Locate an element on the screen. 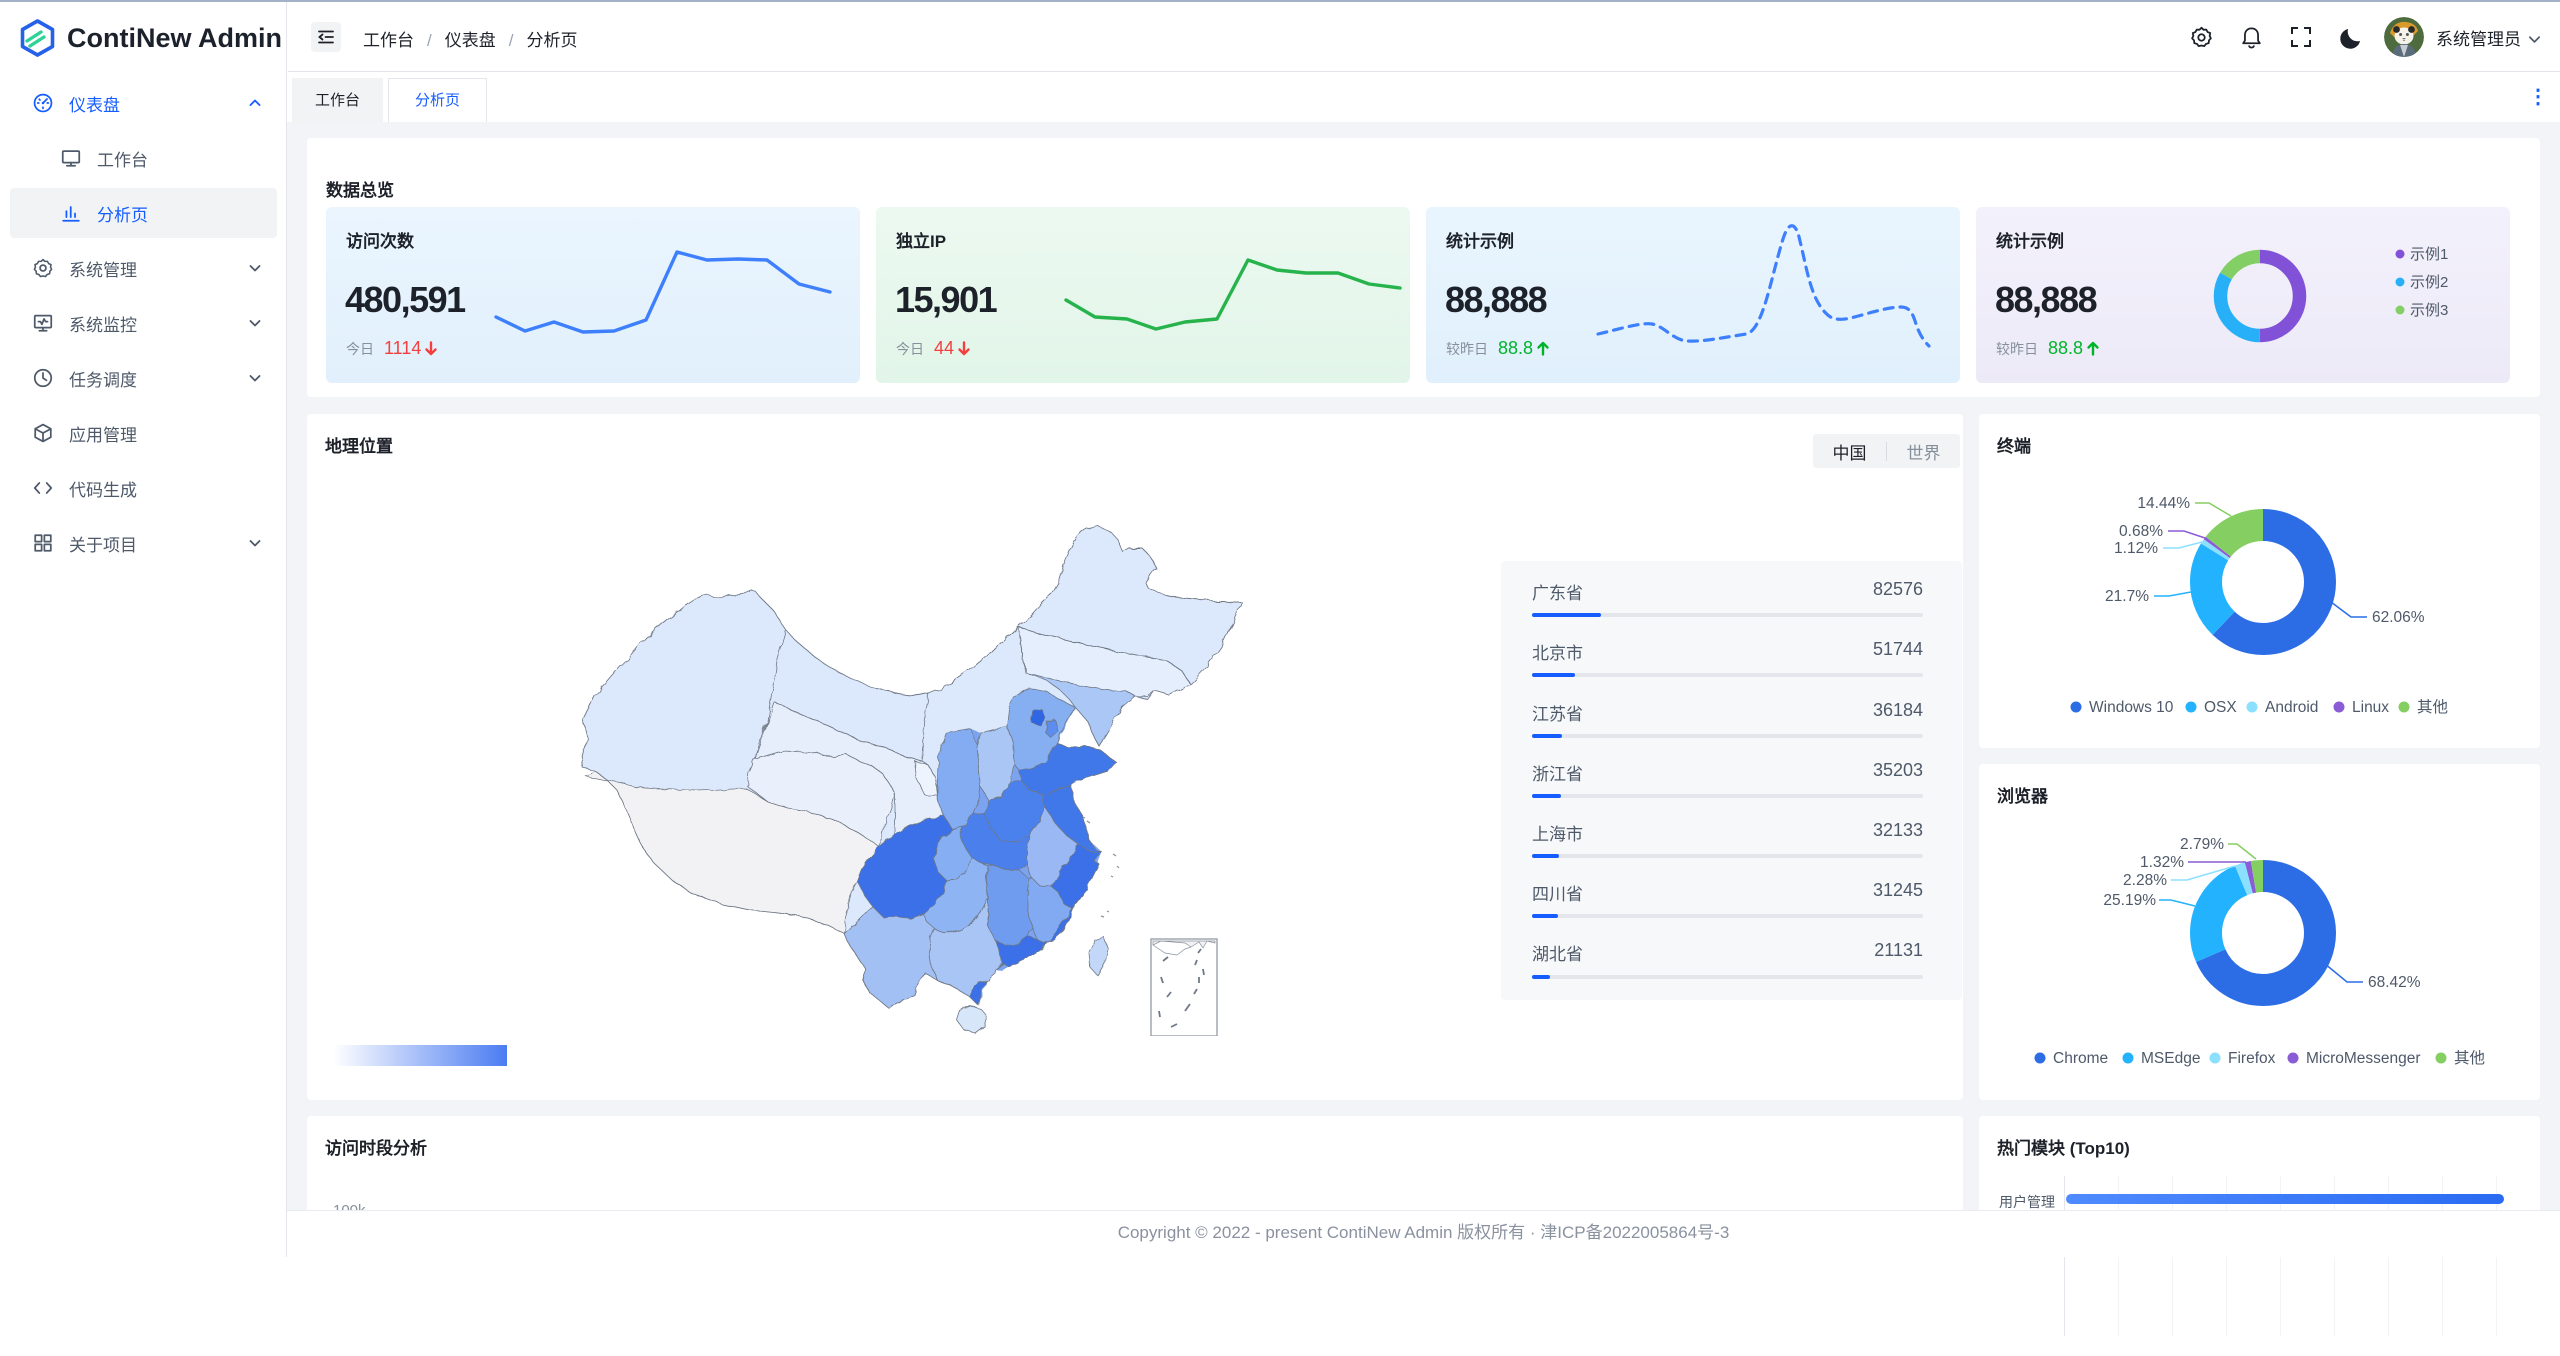 The height and width of the screenshot is (1356, 2560). svg-text: 25.19% is located at coordinates (2129, 900).